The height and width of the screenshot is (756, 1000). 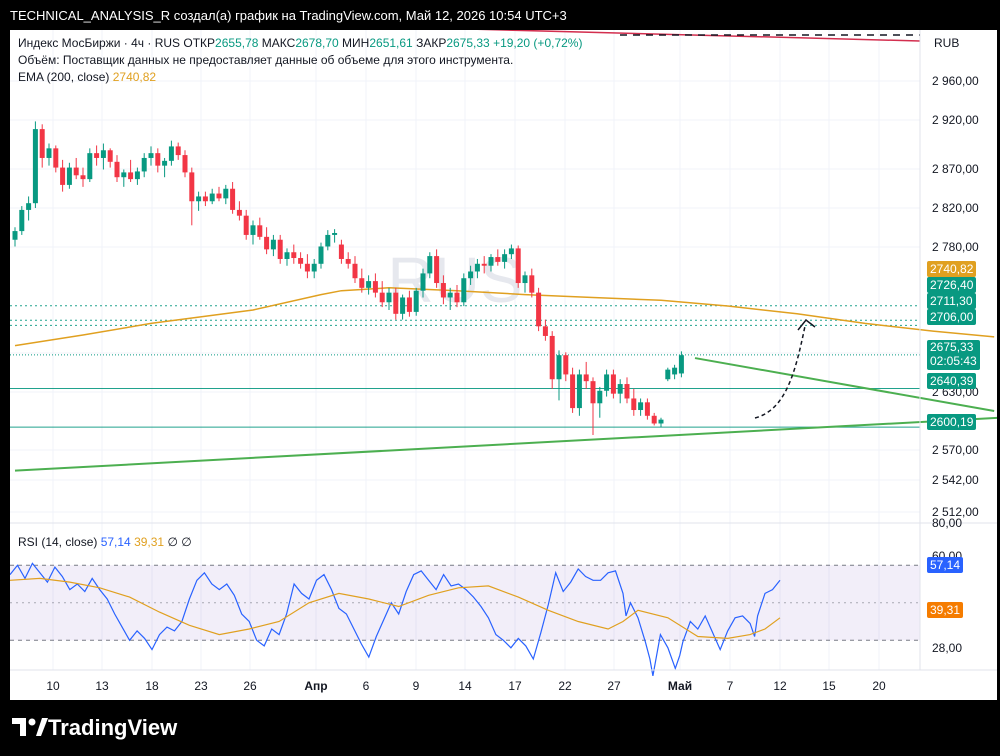 What do you see at coordinates (102, 686) in the screenshot?
I see `time-axis-tick: 13` at bounding box center [102, 686].